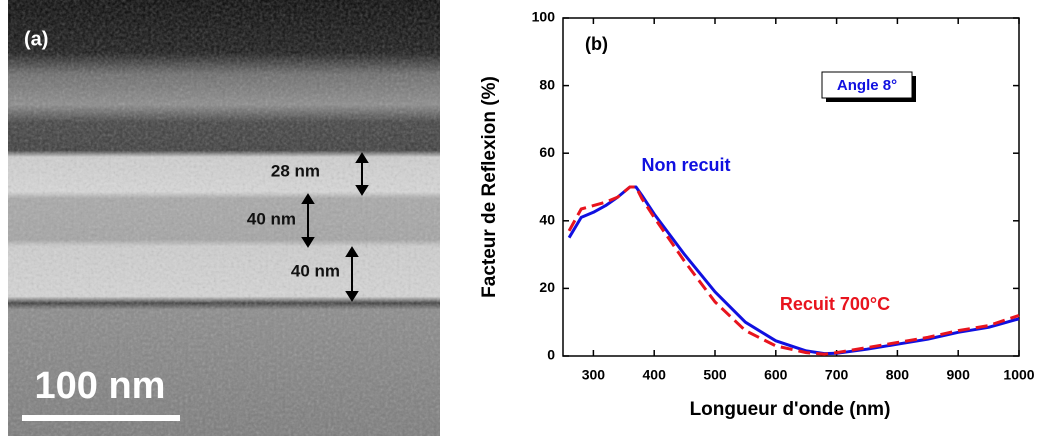 The image size is (1037, 436). Describe the element at coordinates (715, 375) in the screenshot. I see `x-tick-label: 500` at that location.